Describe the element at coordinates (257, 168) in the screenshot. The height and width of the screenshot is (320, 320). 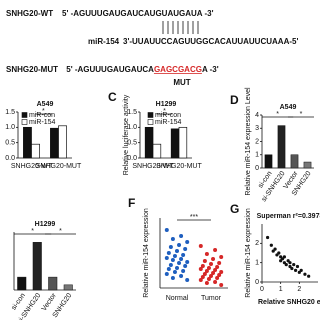
I see `y-tick-label: 0` at that location.